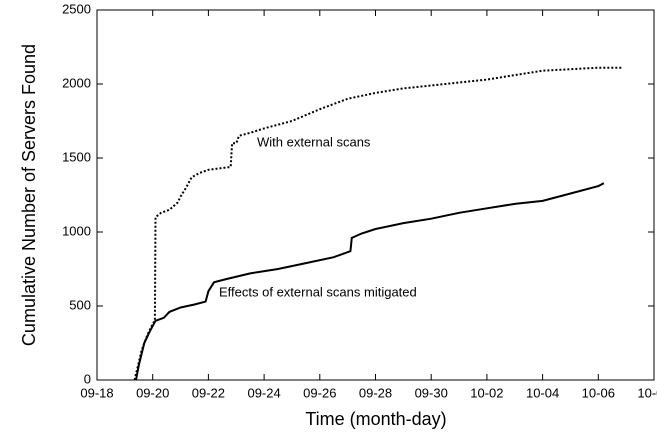  Describe the element at coordinates (318, 291) in the screenshot. I see `annotation: Effects of external scans mitigated` at that location.